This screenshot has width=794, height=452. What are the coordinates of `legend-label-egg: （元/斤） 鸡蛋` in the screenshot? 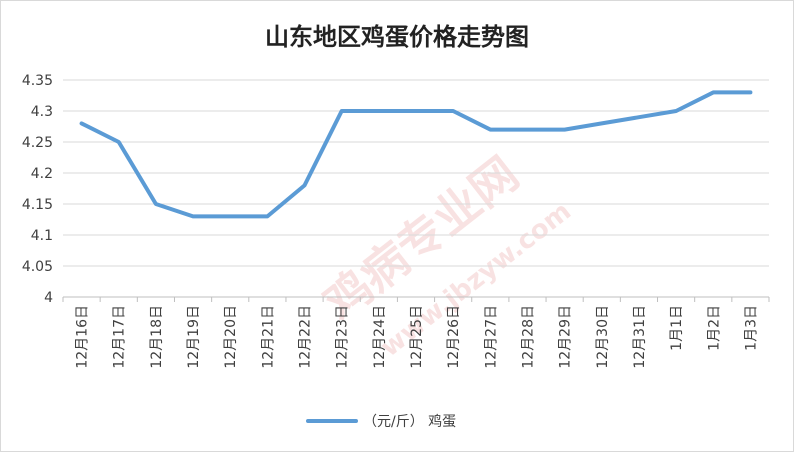 It's located at (409, 421).